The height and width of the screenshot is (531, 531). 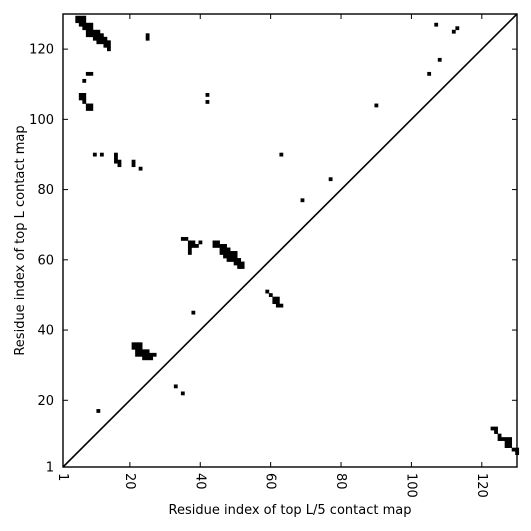 What do you see at coordinates (41, 120) in the screenshot?
I see `y-tick-label: 100` at bounding box center [41, 120].